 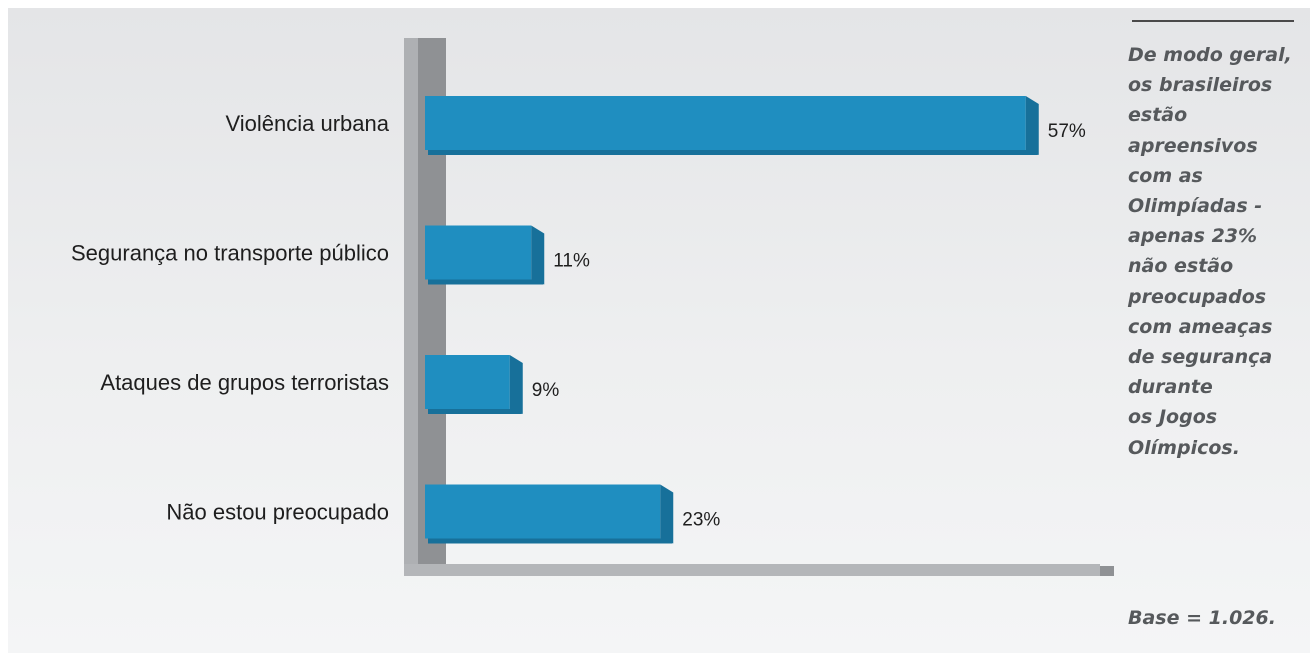 I want to click on bar-underside-violencia-urbana, so click(x=733, y=152).